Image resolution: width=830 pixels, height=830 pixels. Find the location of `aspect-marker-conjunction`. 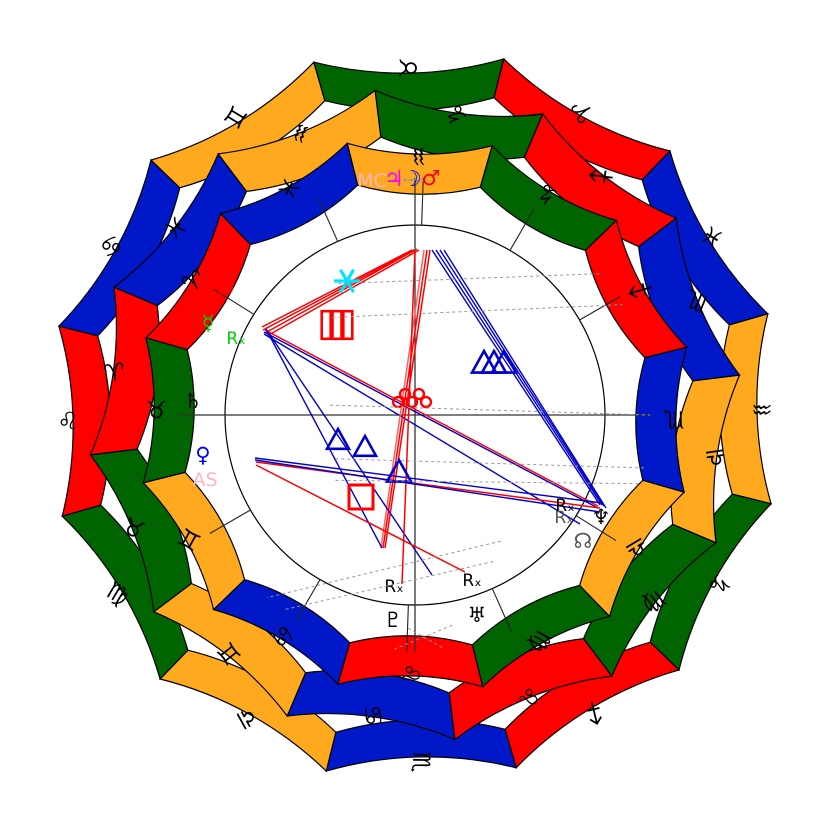

aspect-marker-conjunction is located at coordinates (412, 398).